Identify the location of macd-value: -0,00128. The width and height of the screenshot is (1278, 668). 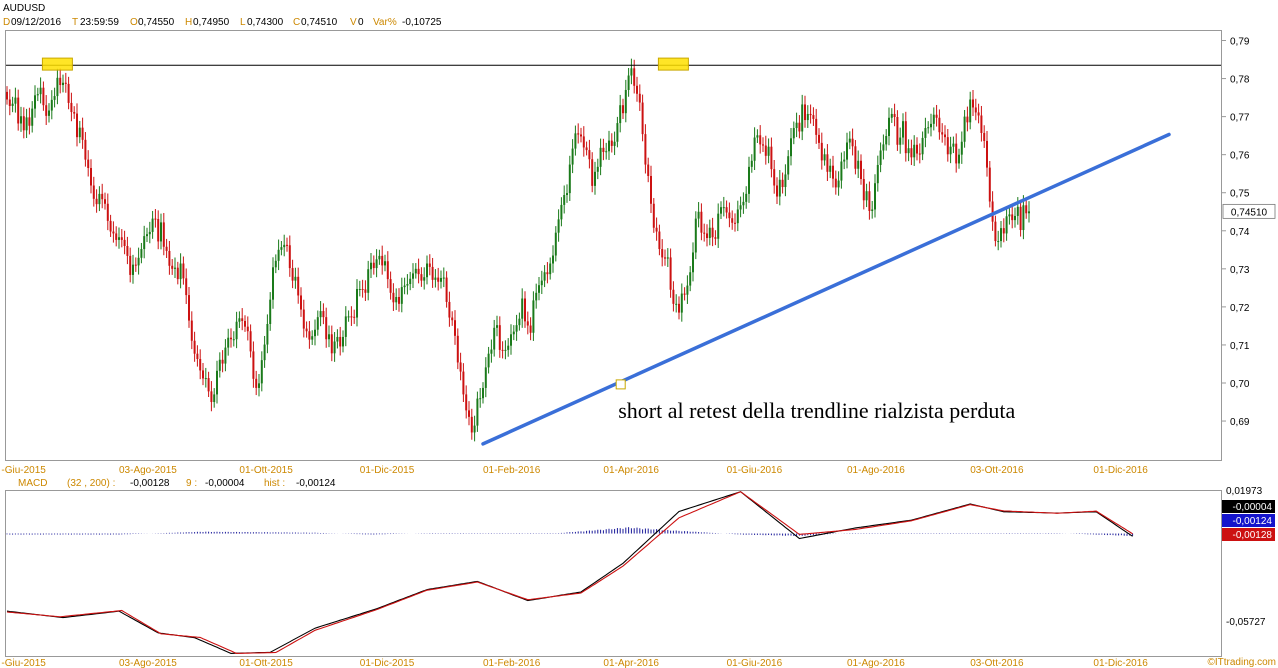
(150, 483).